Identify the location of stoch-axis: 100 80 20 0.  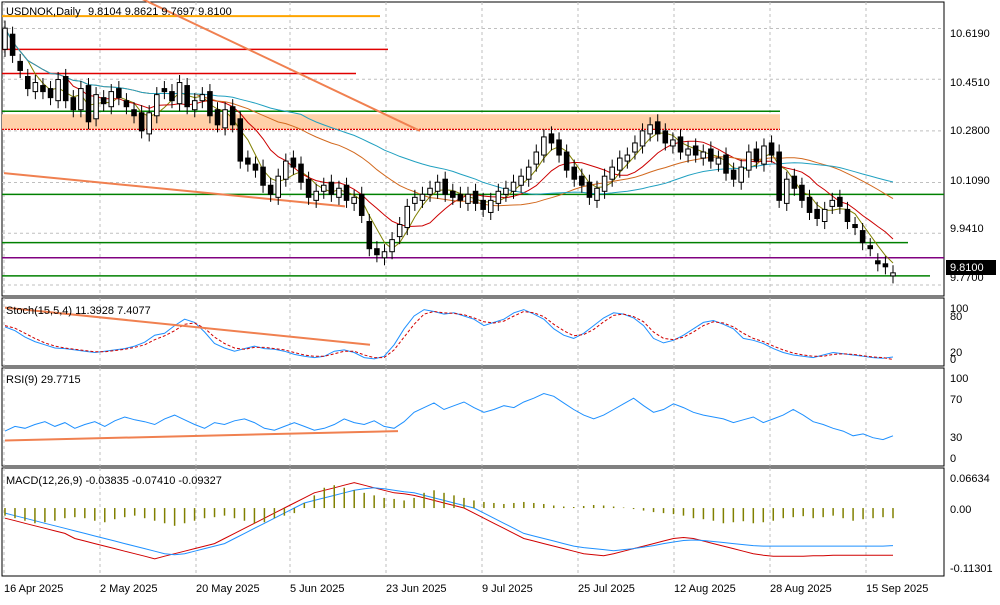
(959, 334).